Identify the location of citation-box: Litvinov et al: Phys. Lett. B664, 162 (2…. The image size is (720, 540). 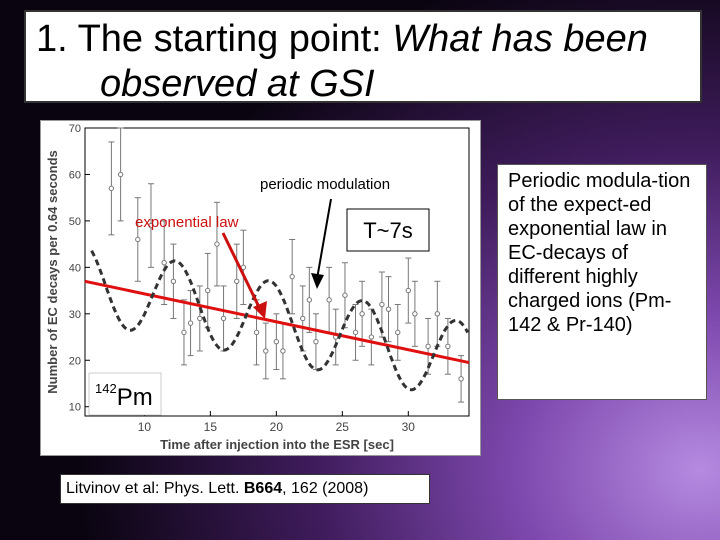
(245, 489).